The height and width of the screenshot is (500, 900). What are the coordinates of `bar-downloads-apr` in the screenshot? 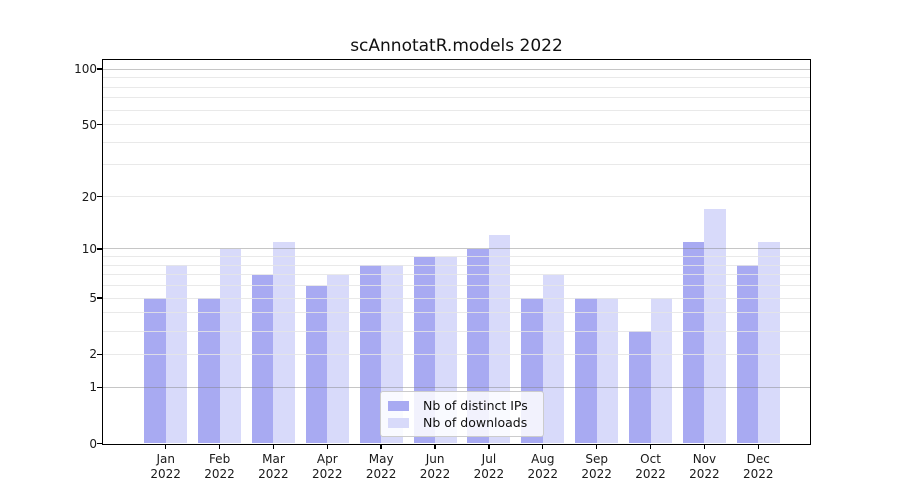 It's located at (338, 359).